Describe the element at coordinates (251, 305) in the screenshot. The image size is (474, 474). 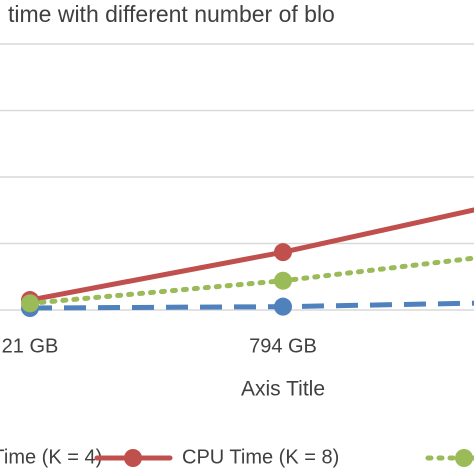
I see `series-line` at that location.